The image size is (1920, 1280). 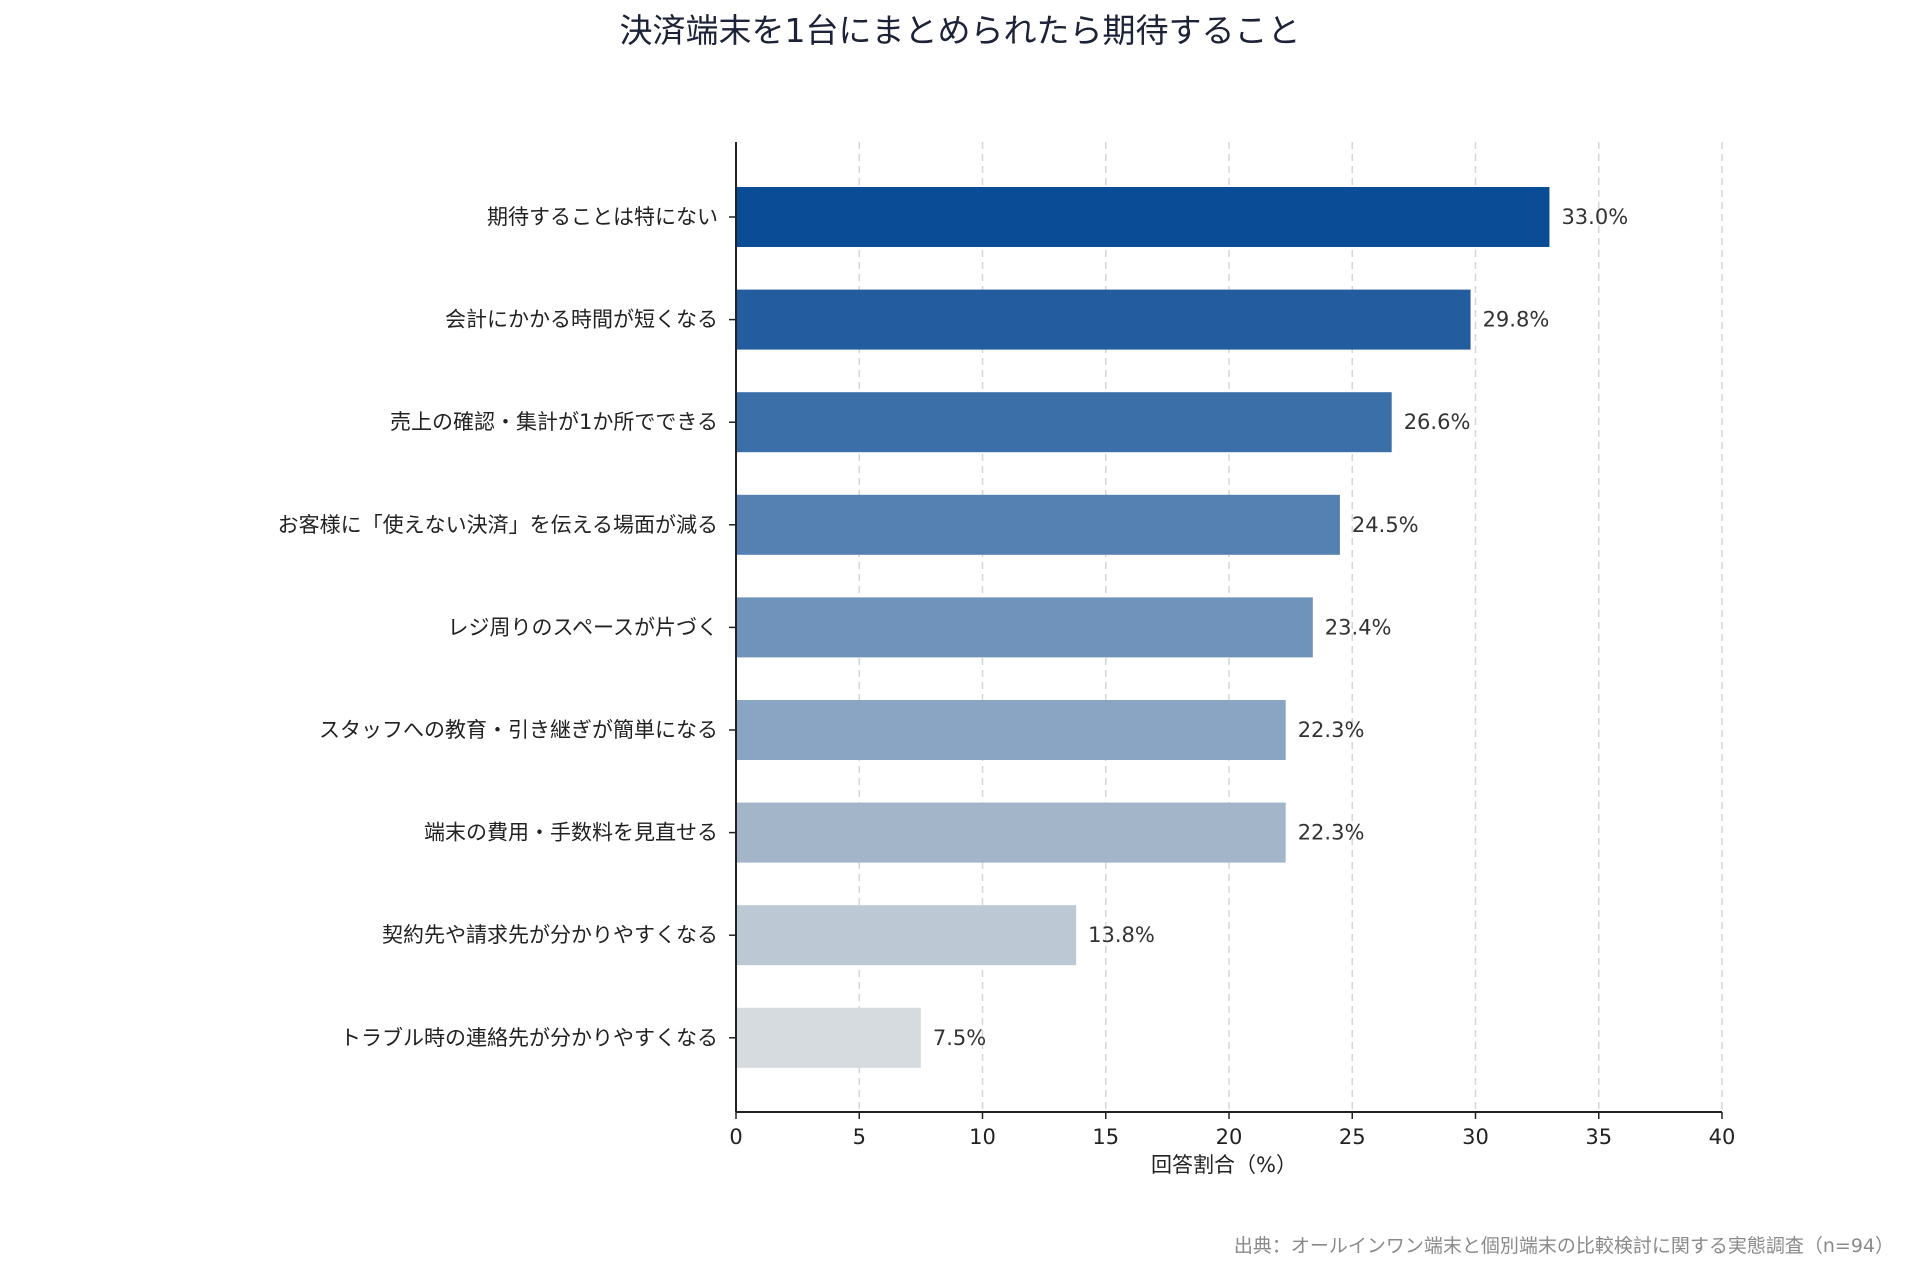 What do you see at coordinates (1105, 1137) in the screenshot?
I see `x-tick-label: 15` at bounding box center [1105, 1137].